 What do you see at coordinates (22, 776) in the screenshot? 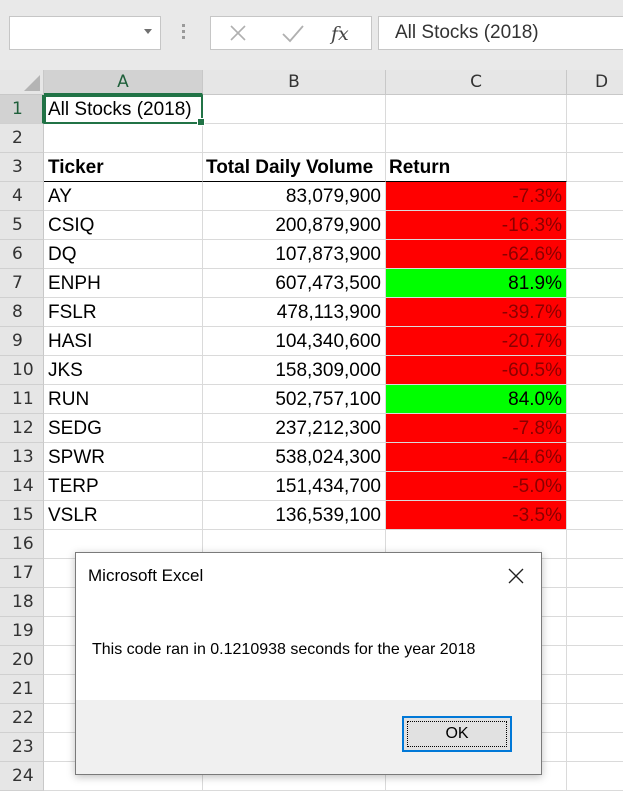
I see `row-header: 24` at bounding box center [22, 776].